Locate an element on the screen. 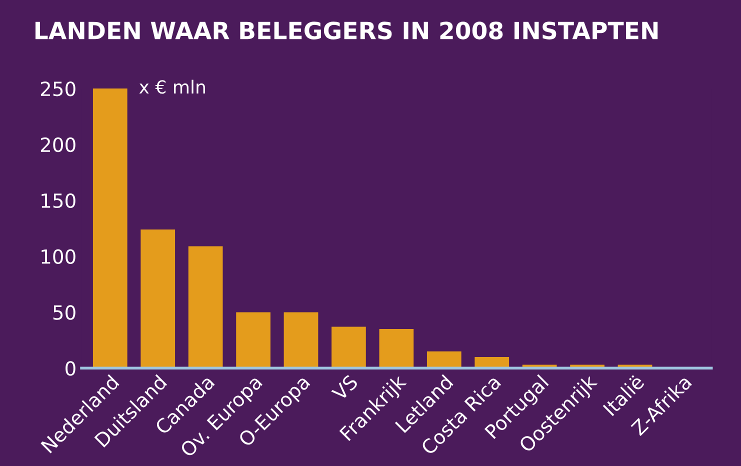 The width and height of the screenshot is (741, 466). y-axis-title: x € mln is located at coordinates (172, 87).